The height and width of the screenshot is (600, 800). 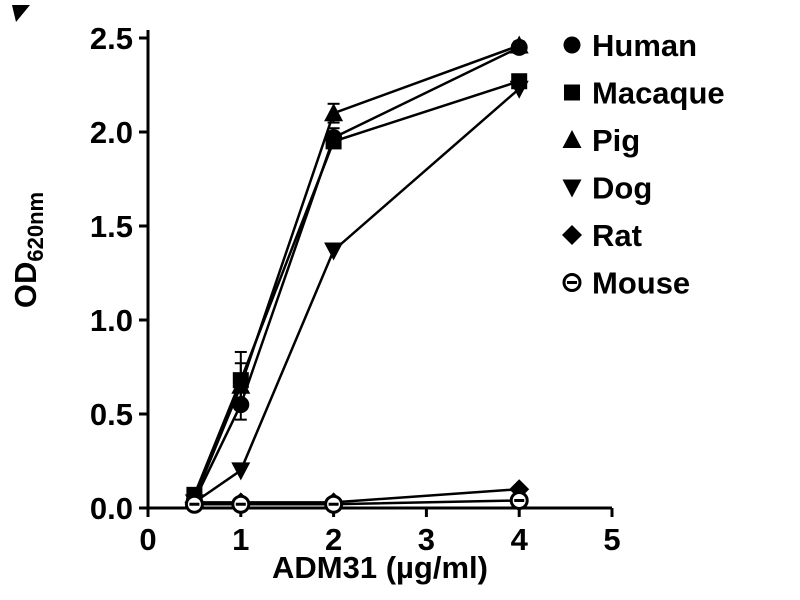 I want to click on legend-marker-rat, so click(x=572, y=235).